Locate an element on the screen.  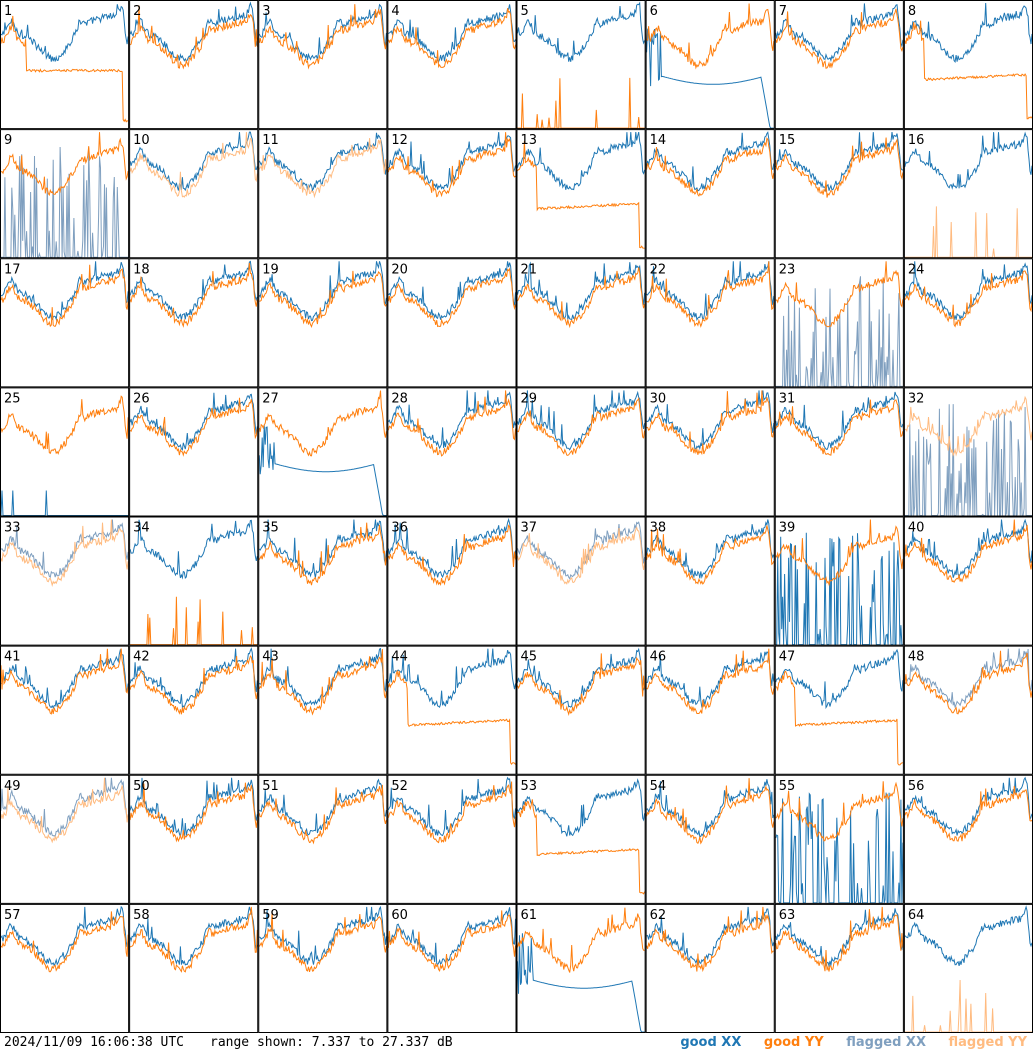
panel-36-yy-line is located at coordinates (451, 555).